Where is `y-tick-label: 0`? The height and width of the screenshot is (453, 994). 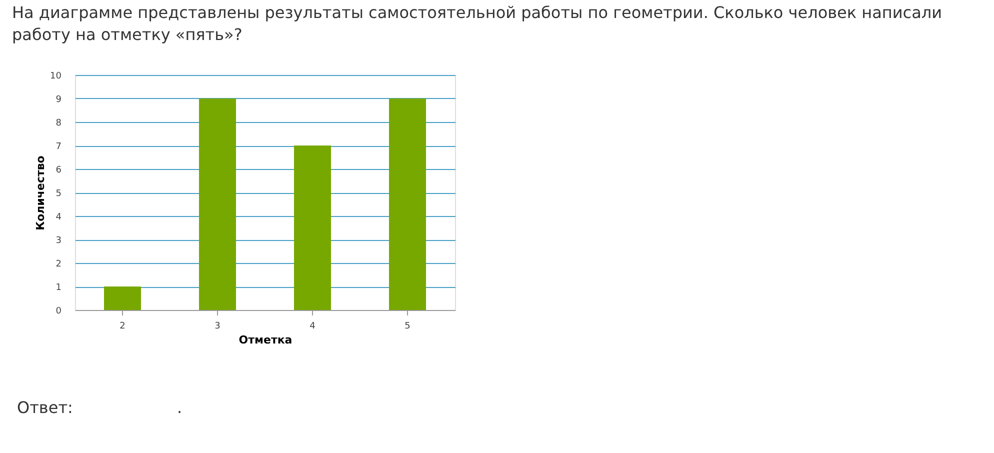
y-tick-label: 0 is located at coordinates (59, 311).